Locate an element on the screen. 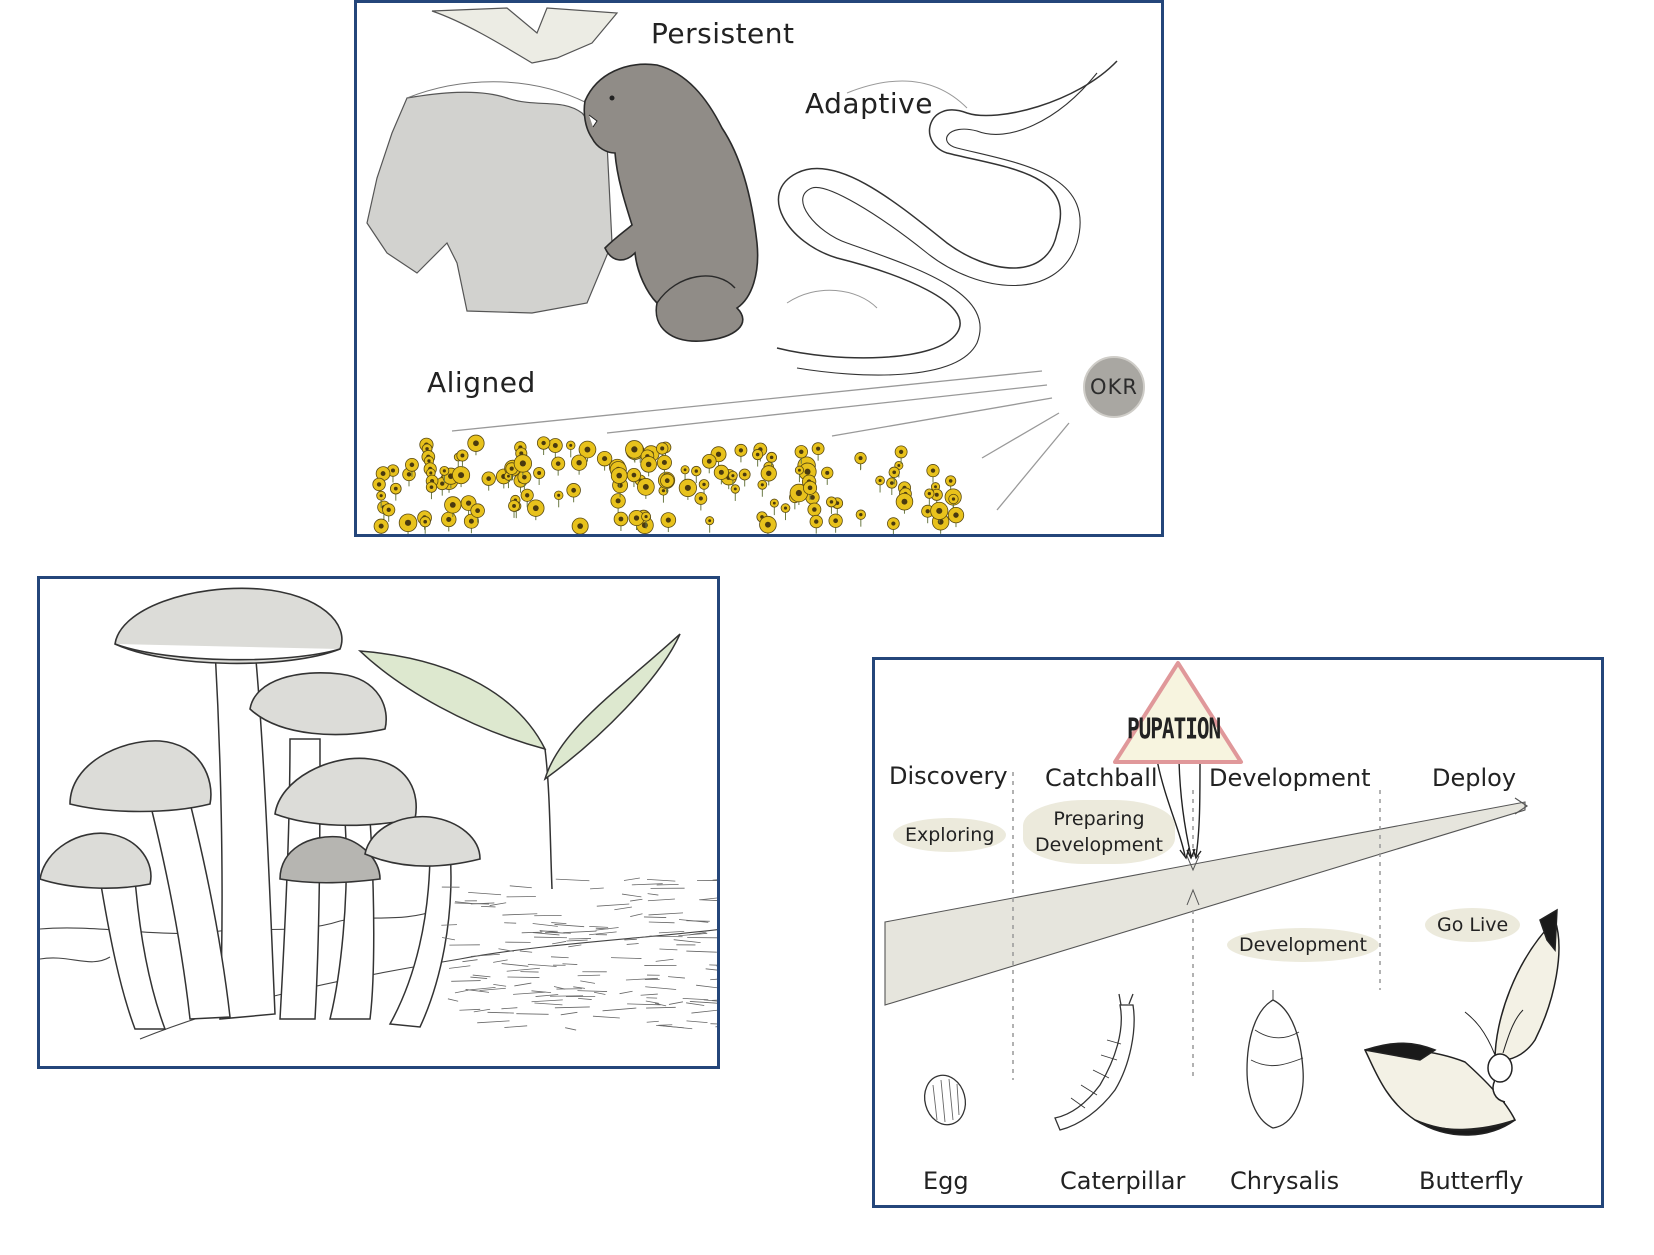  aligned-label: Aligned is located at coordinates (481, 382).